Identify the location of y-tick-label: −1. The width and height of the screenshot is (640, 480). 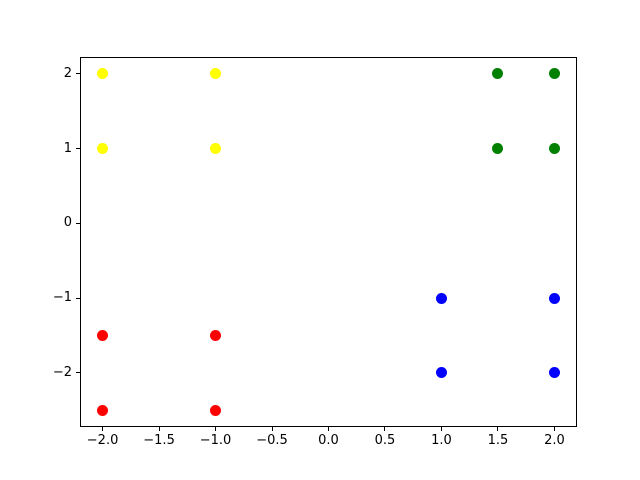
(62, 298).